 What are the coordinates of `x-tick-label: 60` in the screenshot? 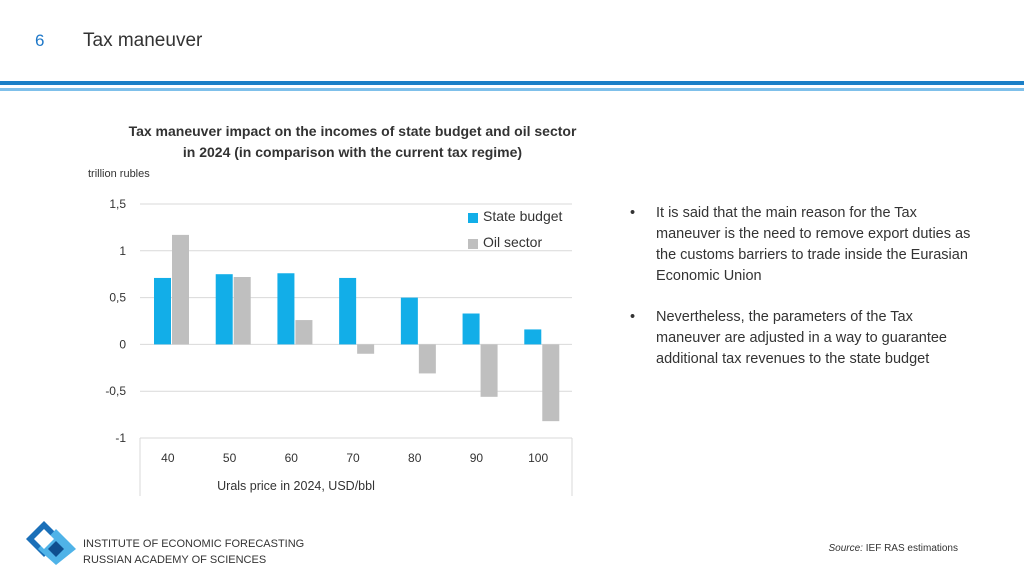 It's located at (292, 458).